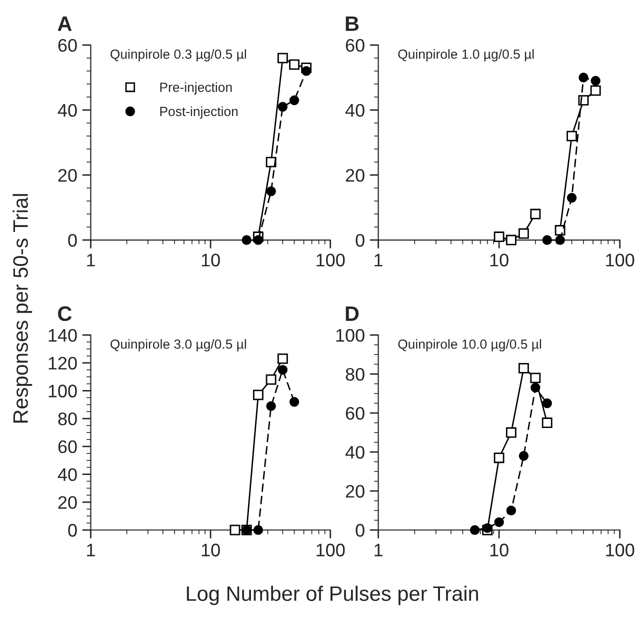  Describe the element at coordinates (22, 308) in the screenshot. I see `y-axis-title: Responses per 50-s Trial` at that location.